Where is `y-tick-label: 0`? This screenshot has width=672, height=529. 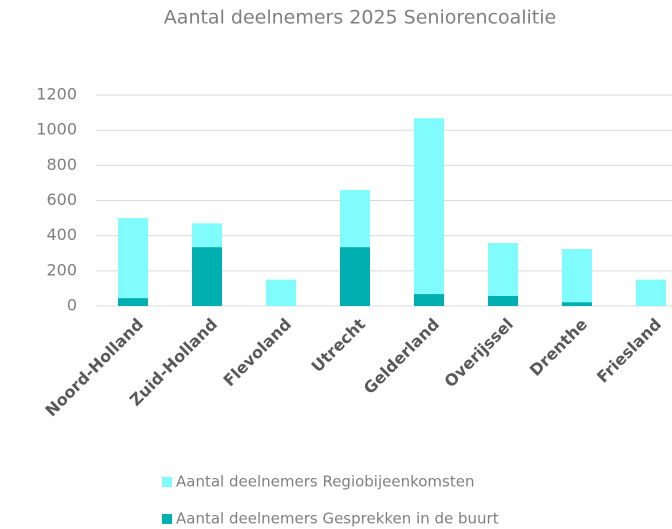 y-tick-label: 0 is located at coordinates (72, 305).